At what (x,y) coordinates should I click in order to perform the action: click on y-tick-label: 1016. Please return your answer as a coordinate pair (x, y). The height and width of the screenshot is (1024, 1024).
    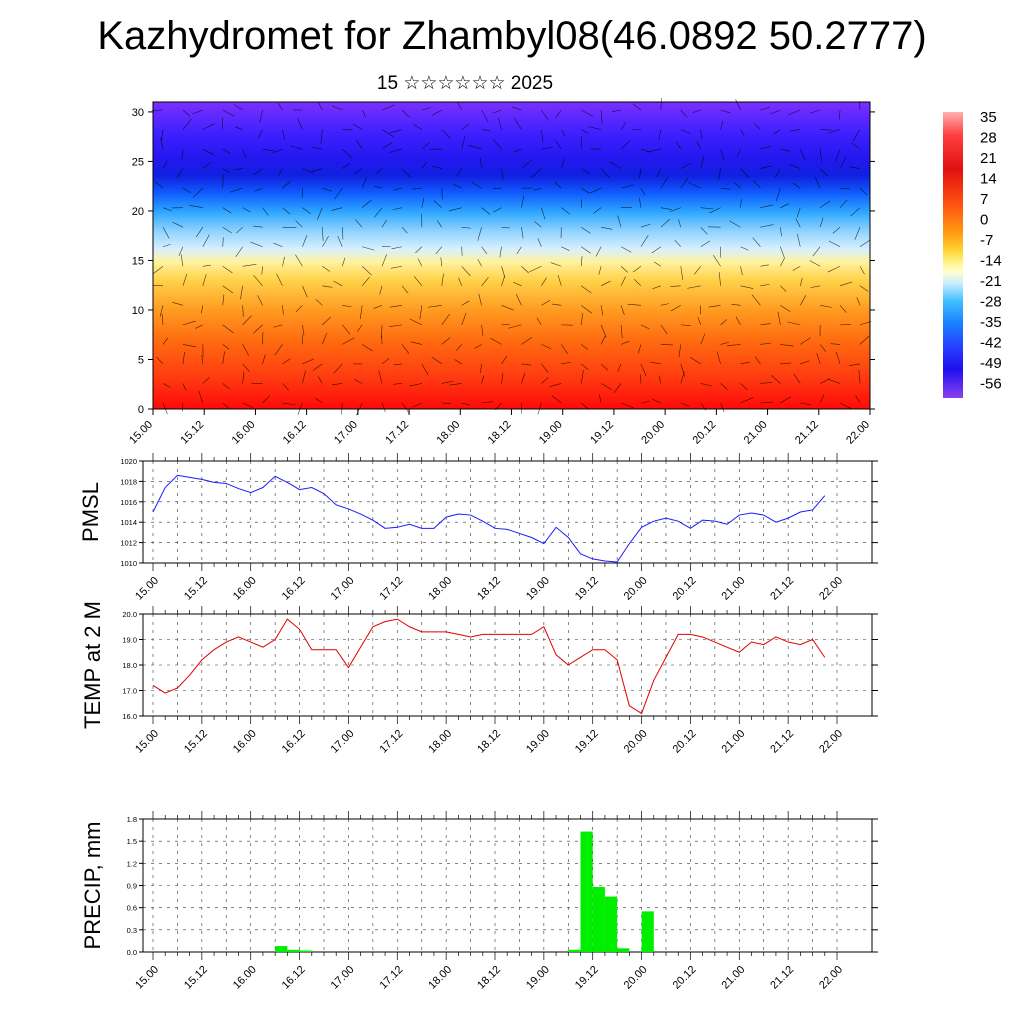
    Looking at the image, I should click on (128, 502).